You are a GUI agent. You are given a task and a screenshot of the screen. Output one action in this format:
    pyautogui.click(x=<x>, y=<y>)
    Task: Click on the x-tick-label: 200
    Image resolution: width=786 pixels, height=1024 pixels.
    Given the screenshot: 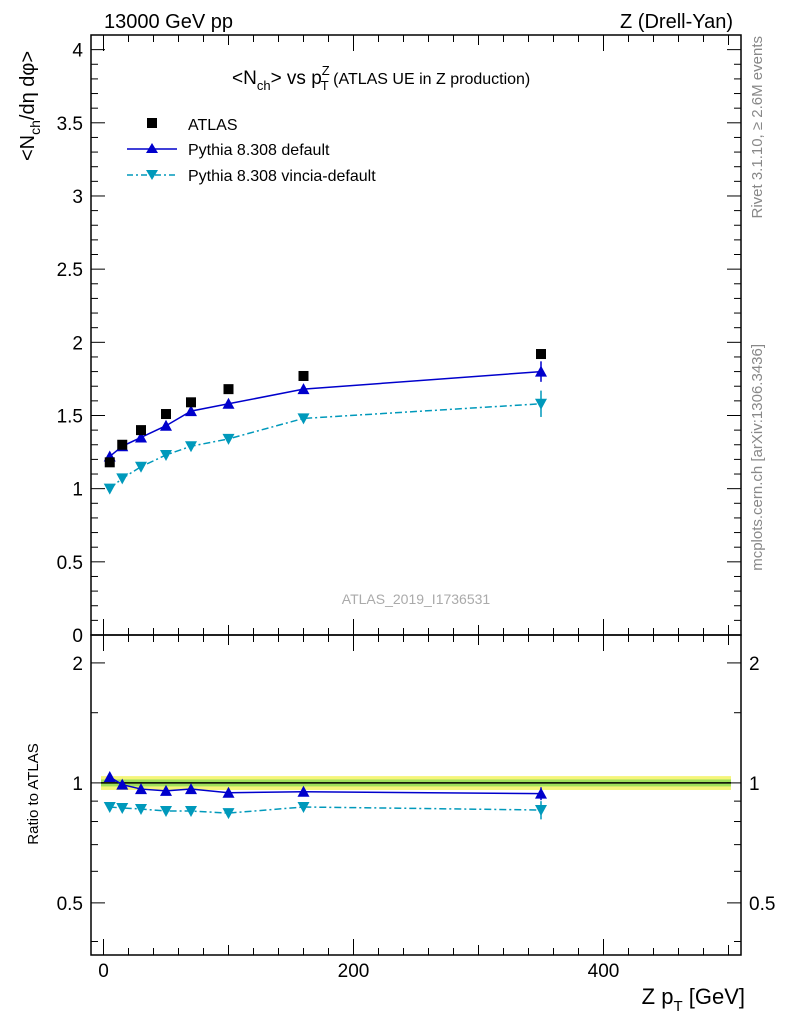 What is the action you would take?
    pyautogui.click(x=354, y=971)
    